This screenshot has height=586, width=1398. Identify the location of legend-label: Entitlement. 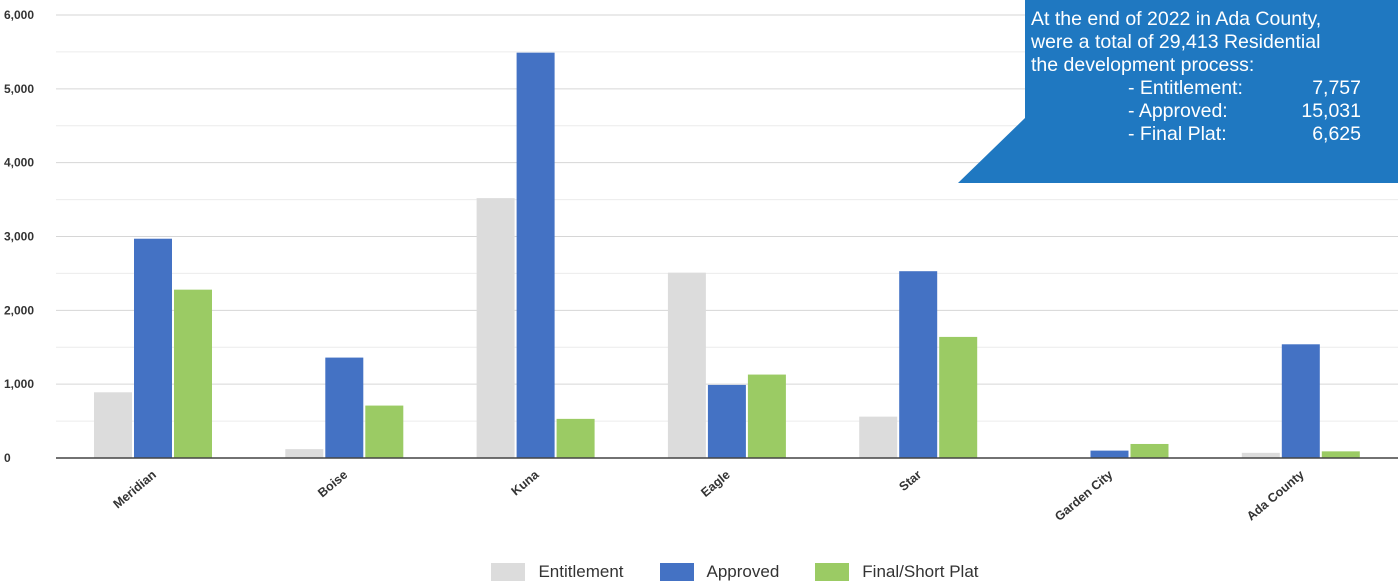
(581, 571).